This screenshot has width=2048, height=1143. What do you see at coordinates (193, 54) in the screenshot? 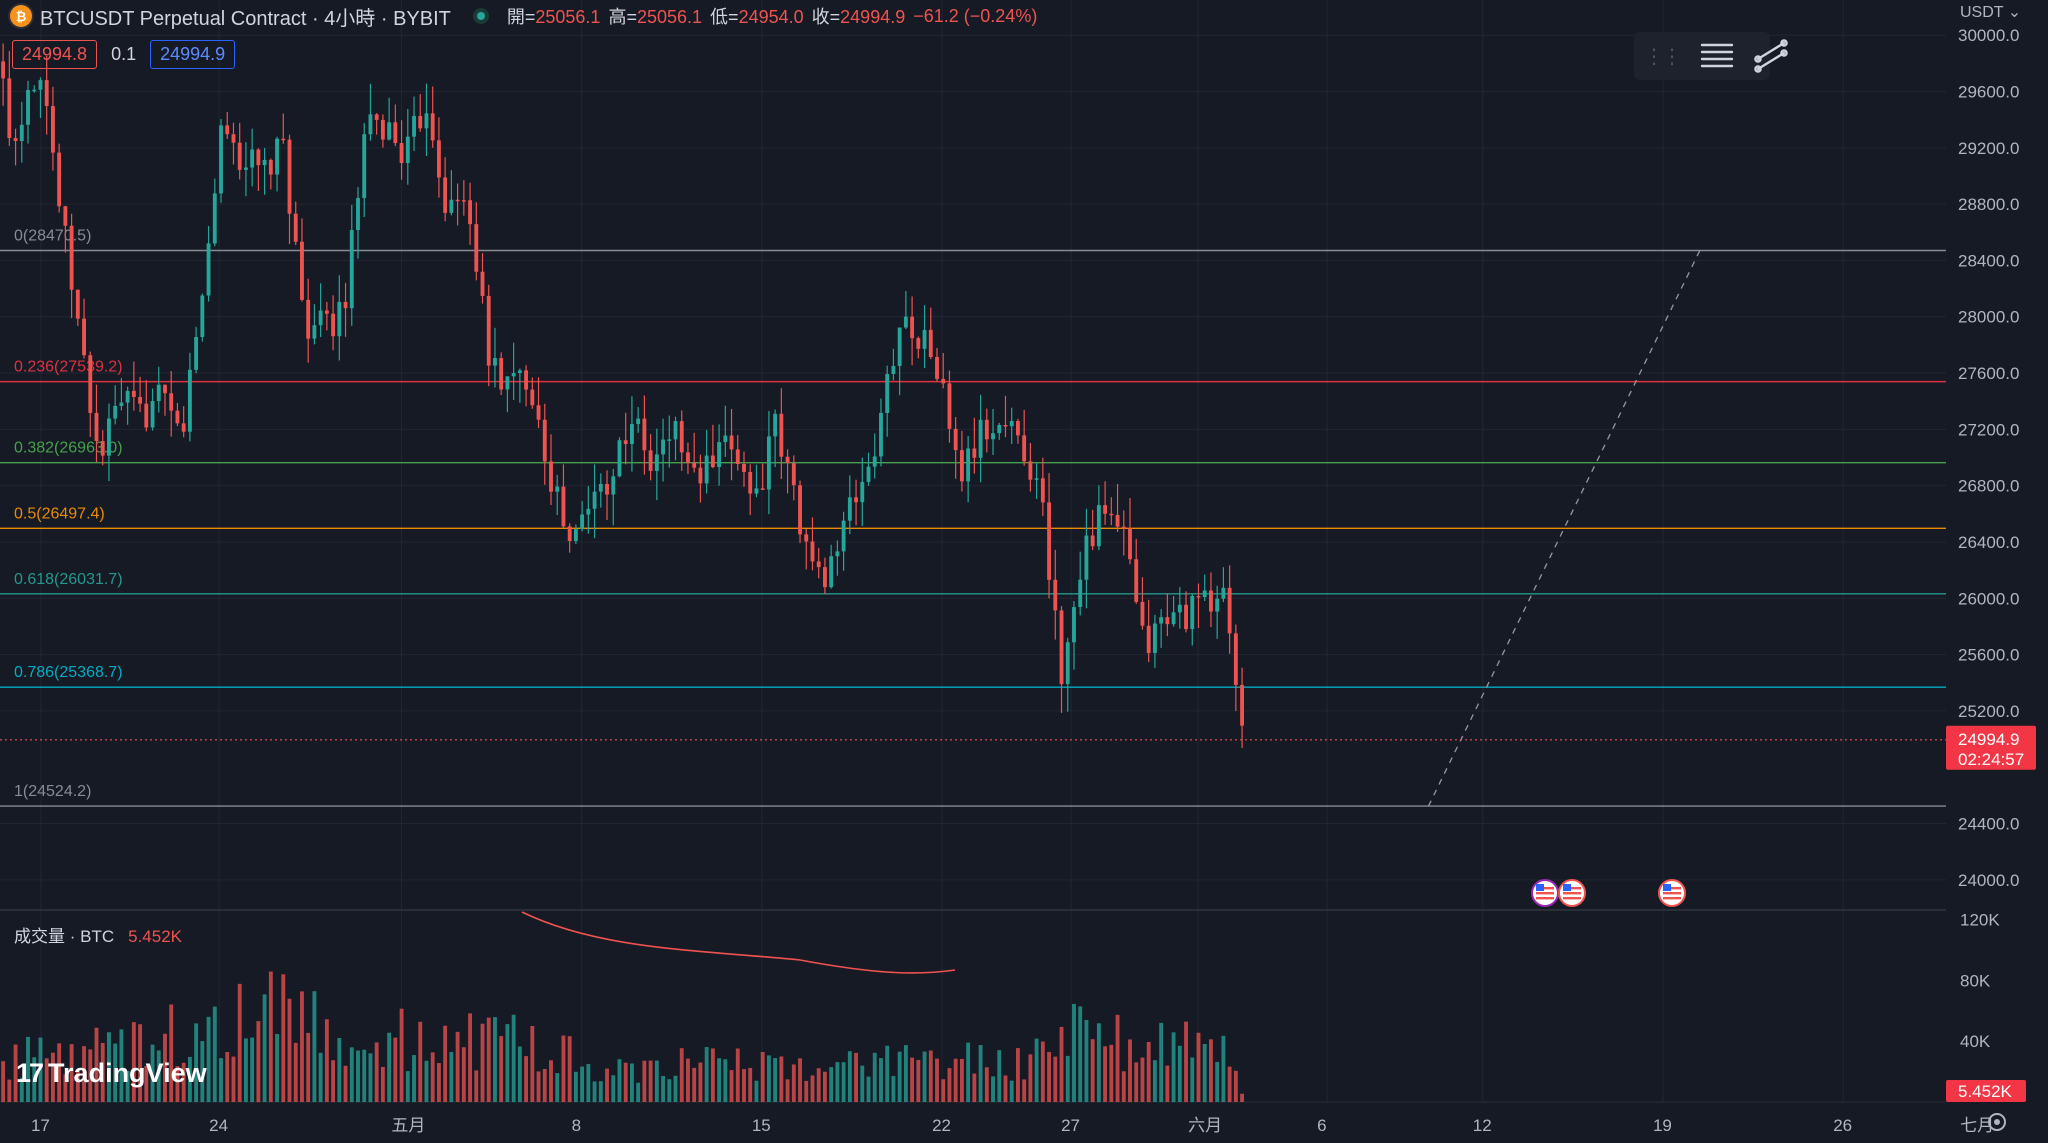
I see `buy-button: 24994.9` at bounding box center [193, 54].